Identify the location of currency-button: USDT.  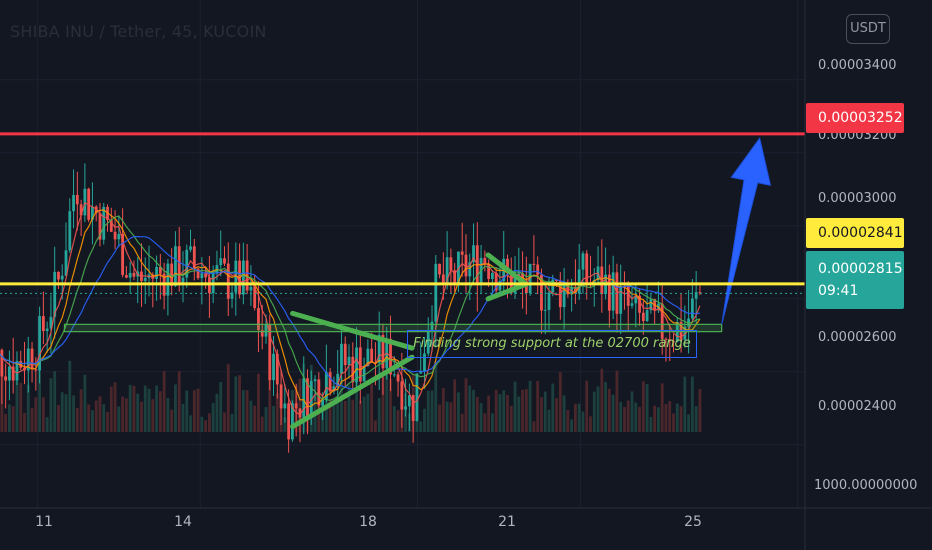
(868, 29).